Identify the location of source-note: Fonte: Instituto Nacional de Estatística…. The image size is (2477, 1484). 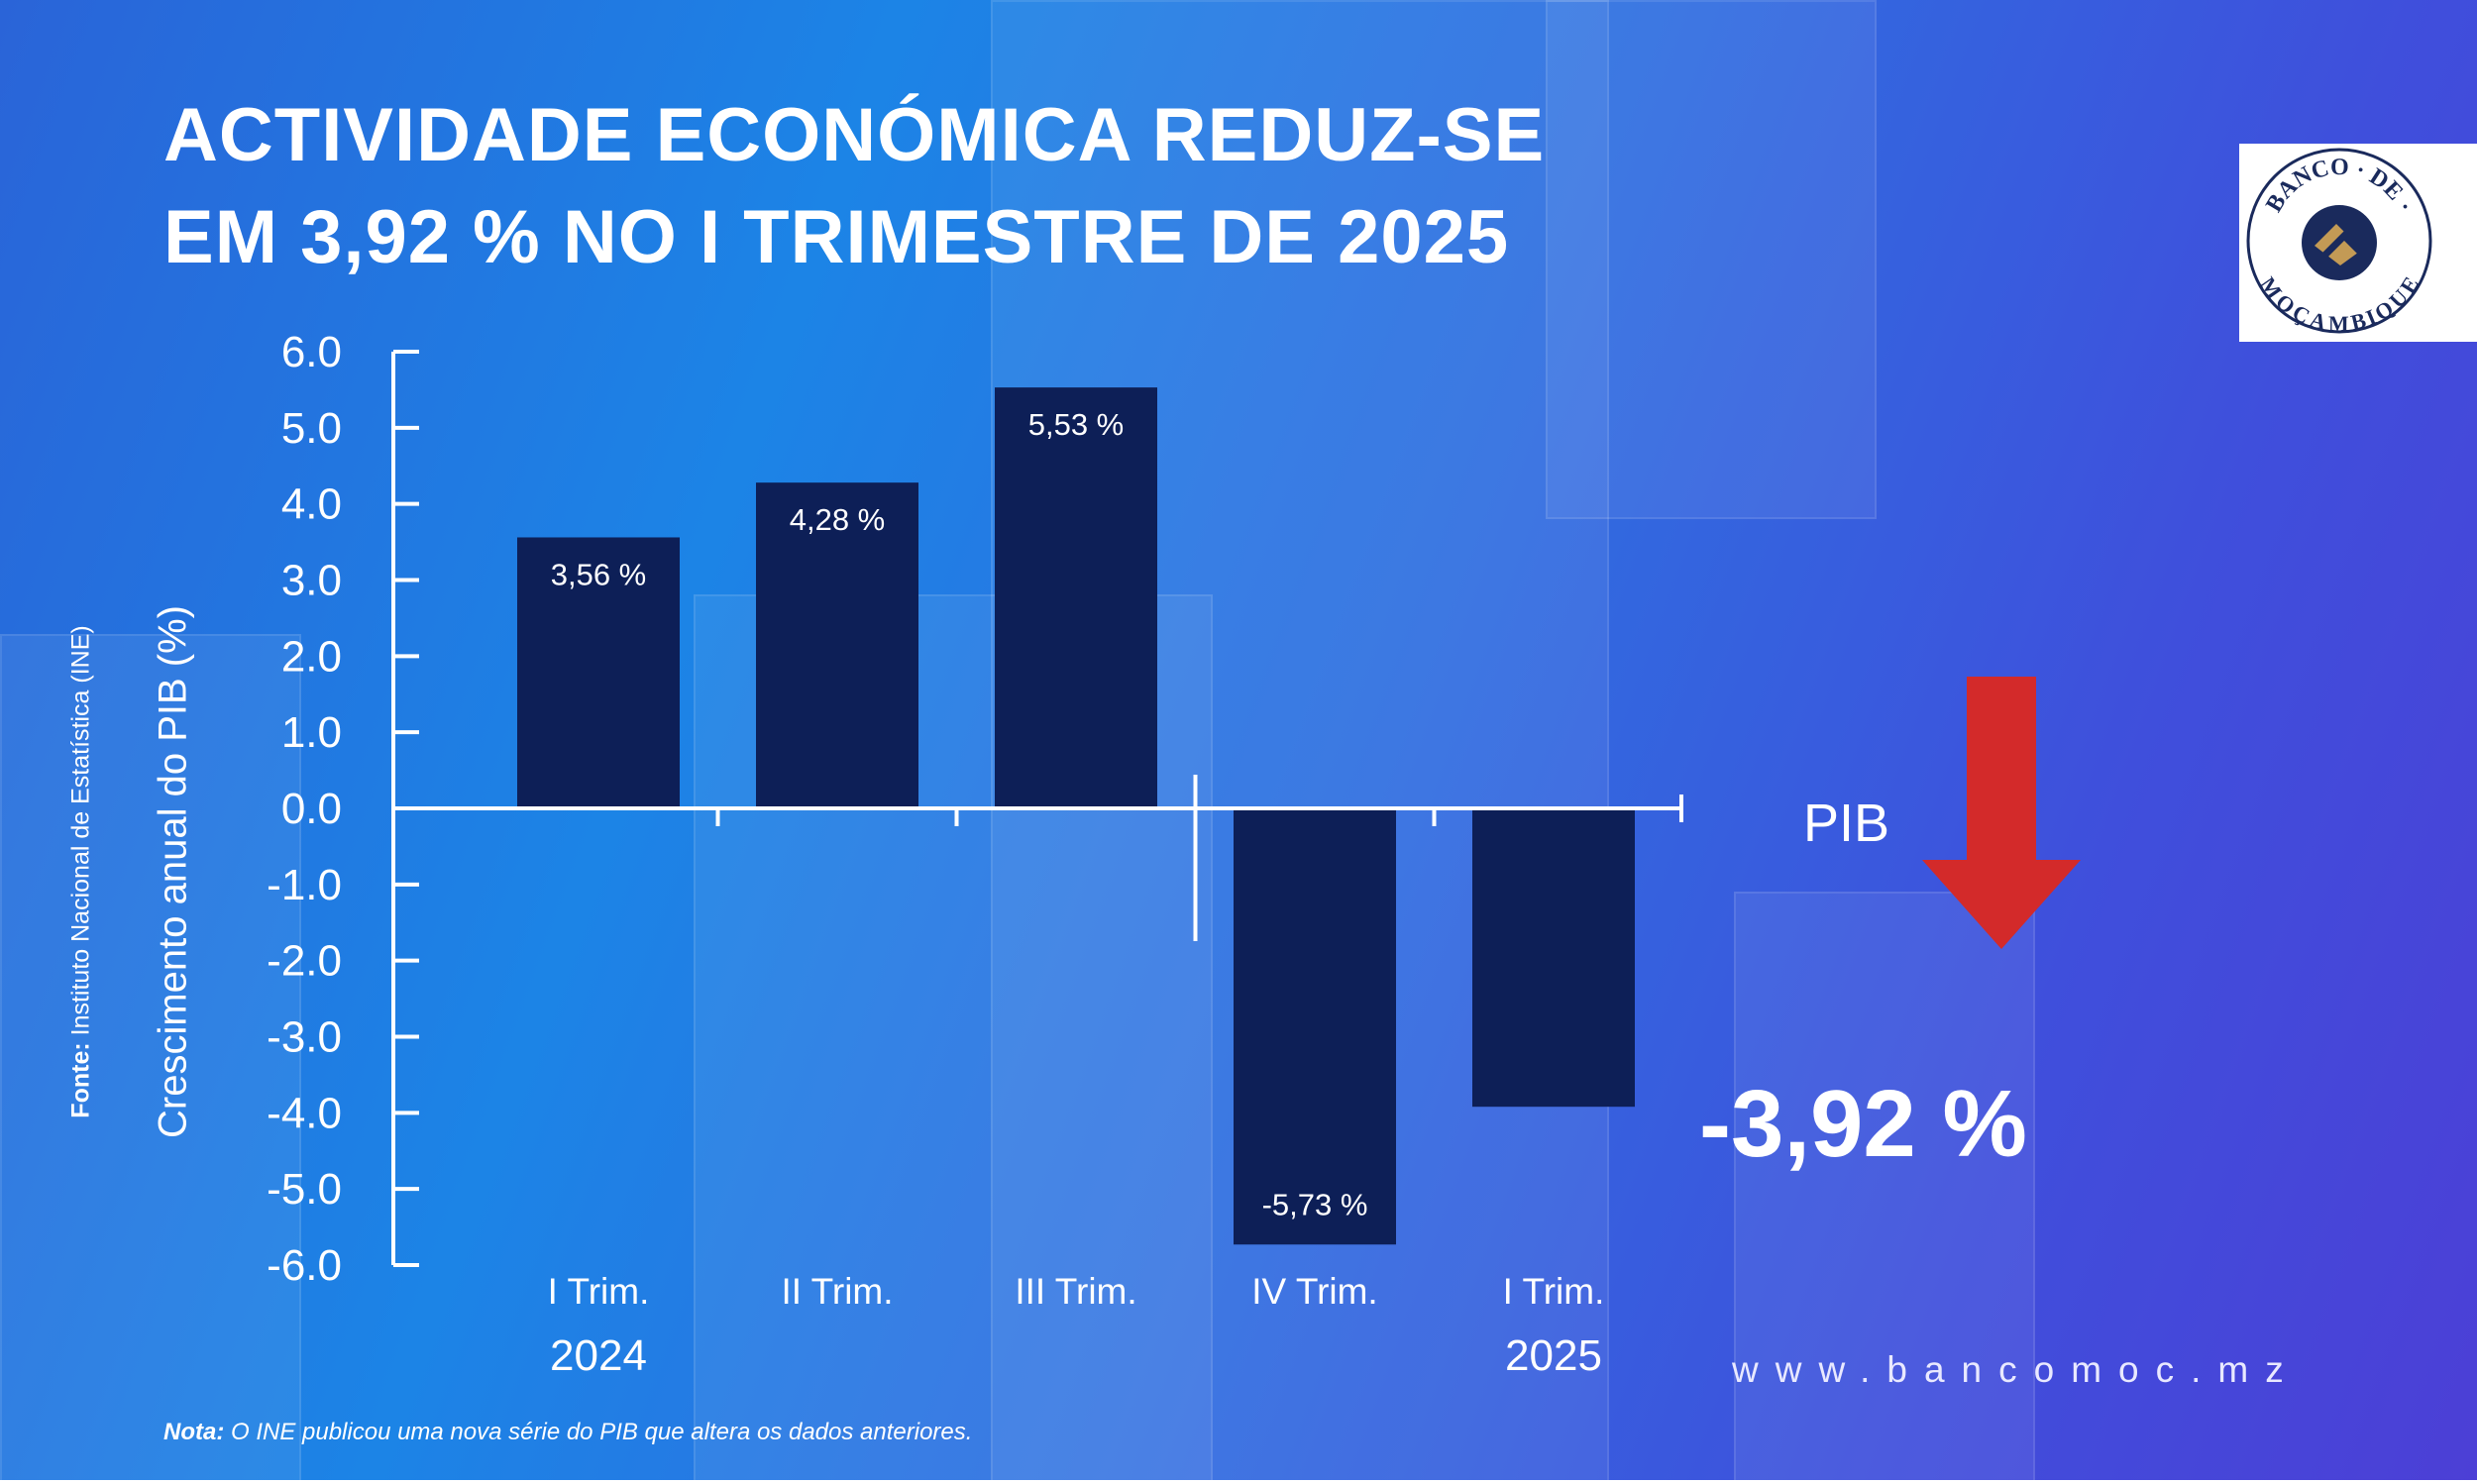
(82, 871).